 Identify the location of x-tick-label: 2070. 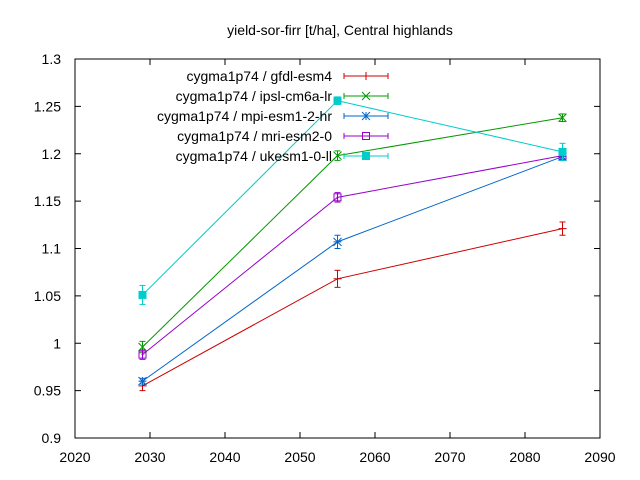
(449, 457).